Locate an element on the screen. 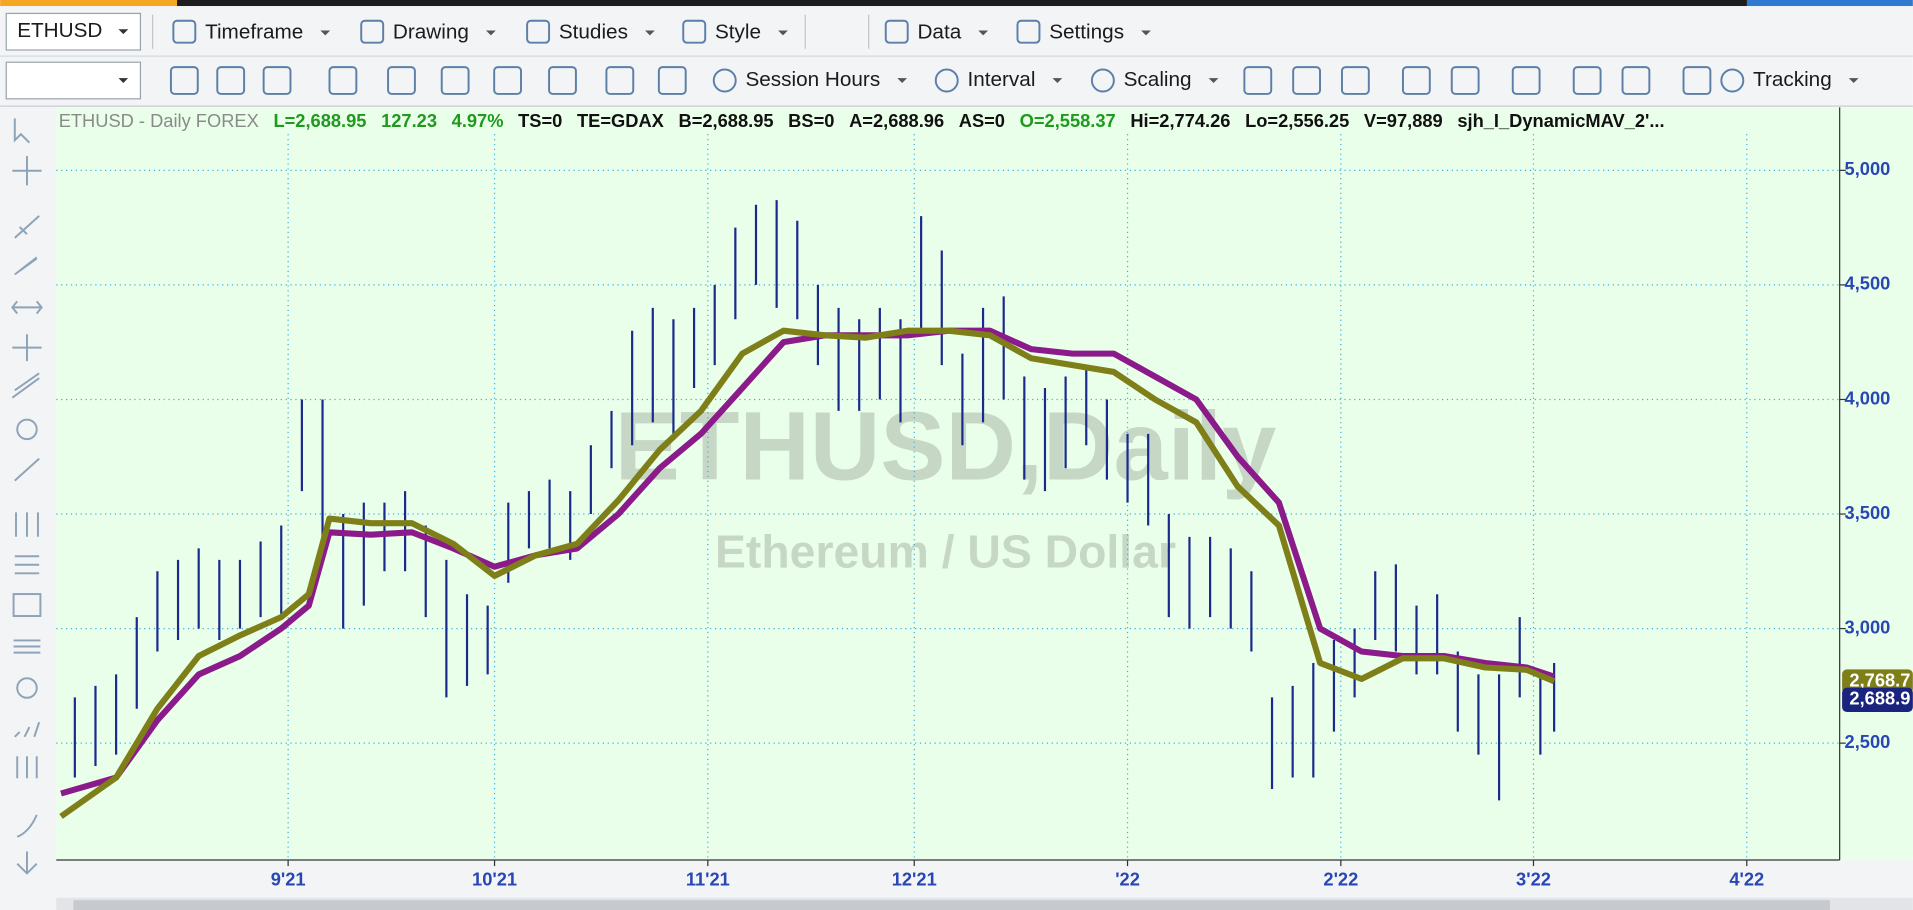 Image resolution: width=1913 pixels, height=910 pixels. top-accent is located at coordinates (89, 3).